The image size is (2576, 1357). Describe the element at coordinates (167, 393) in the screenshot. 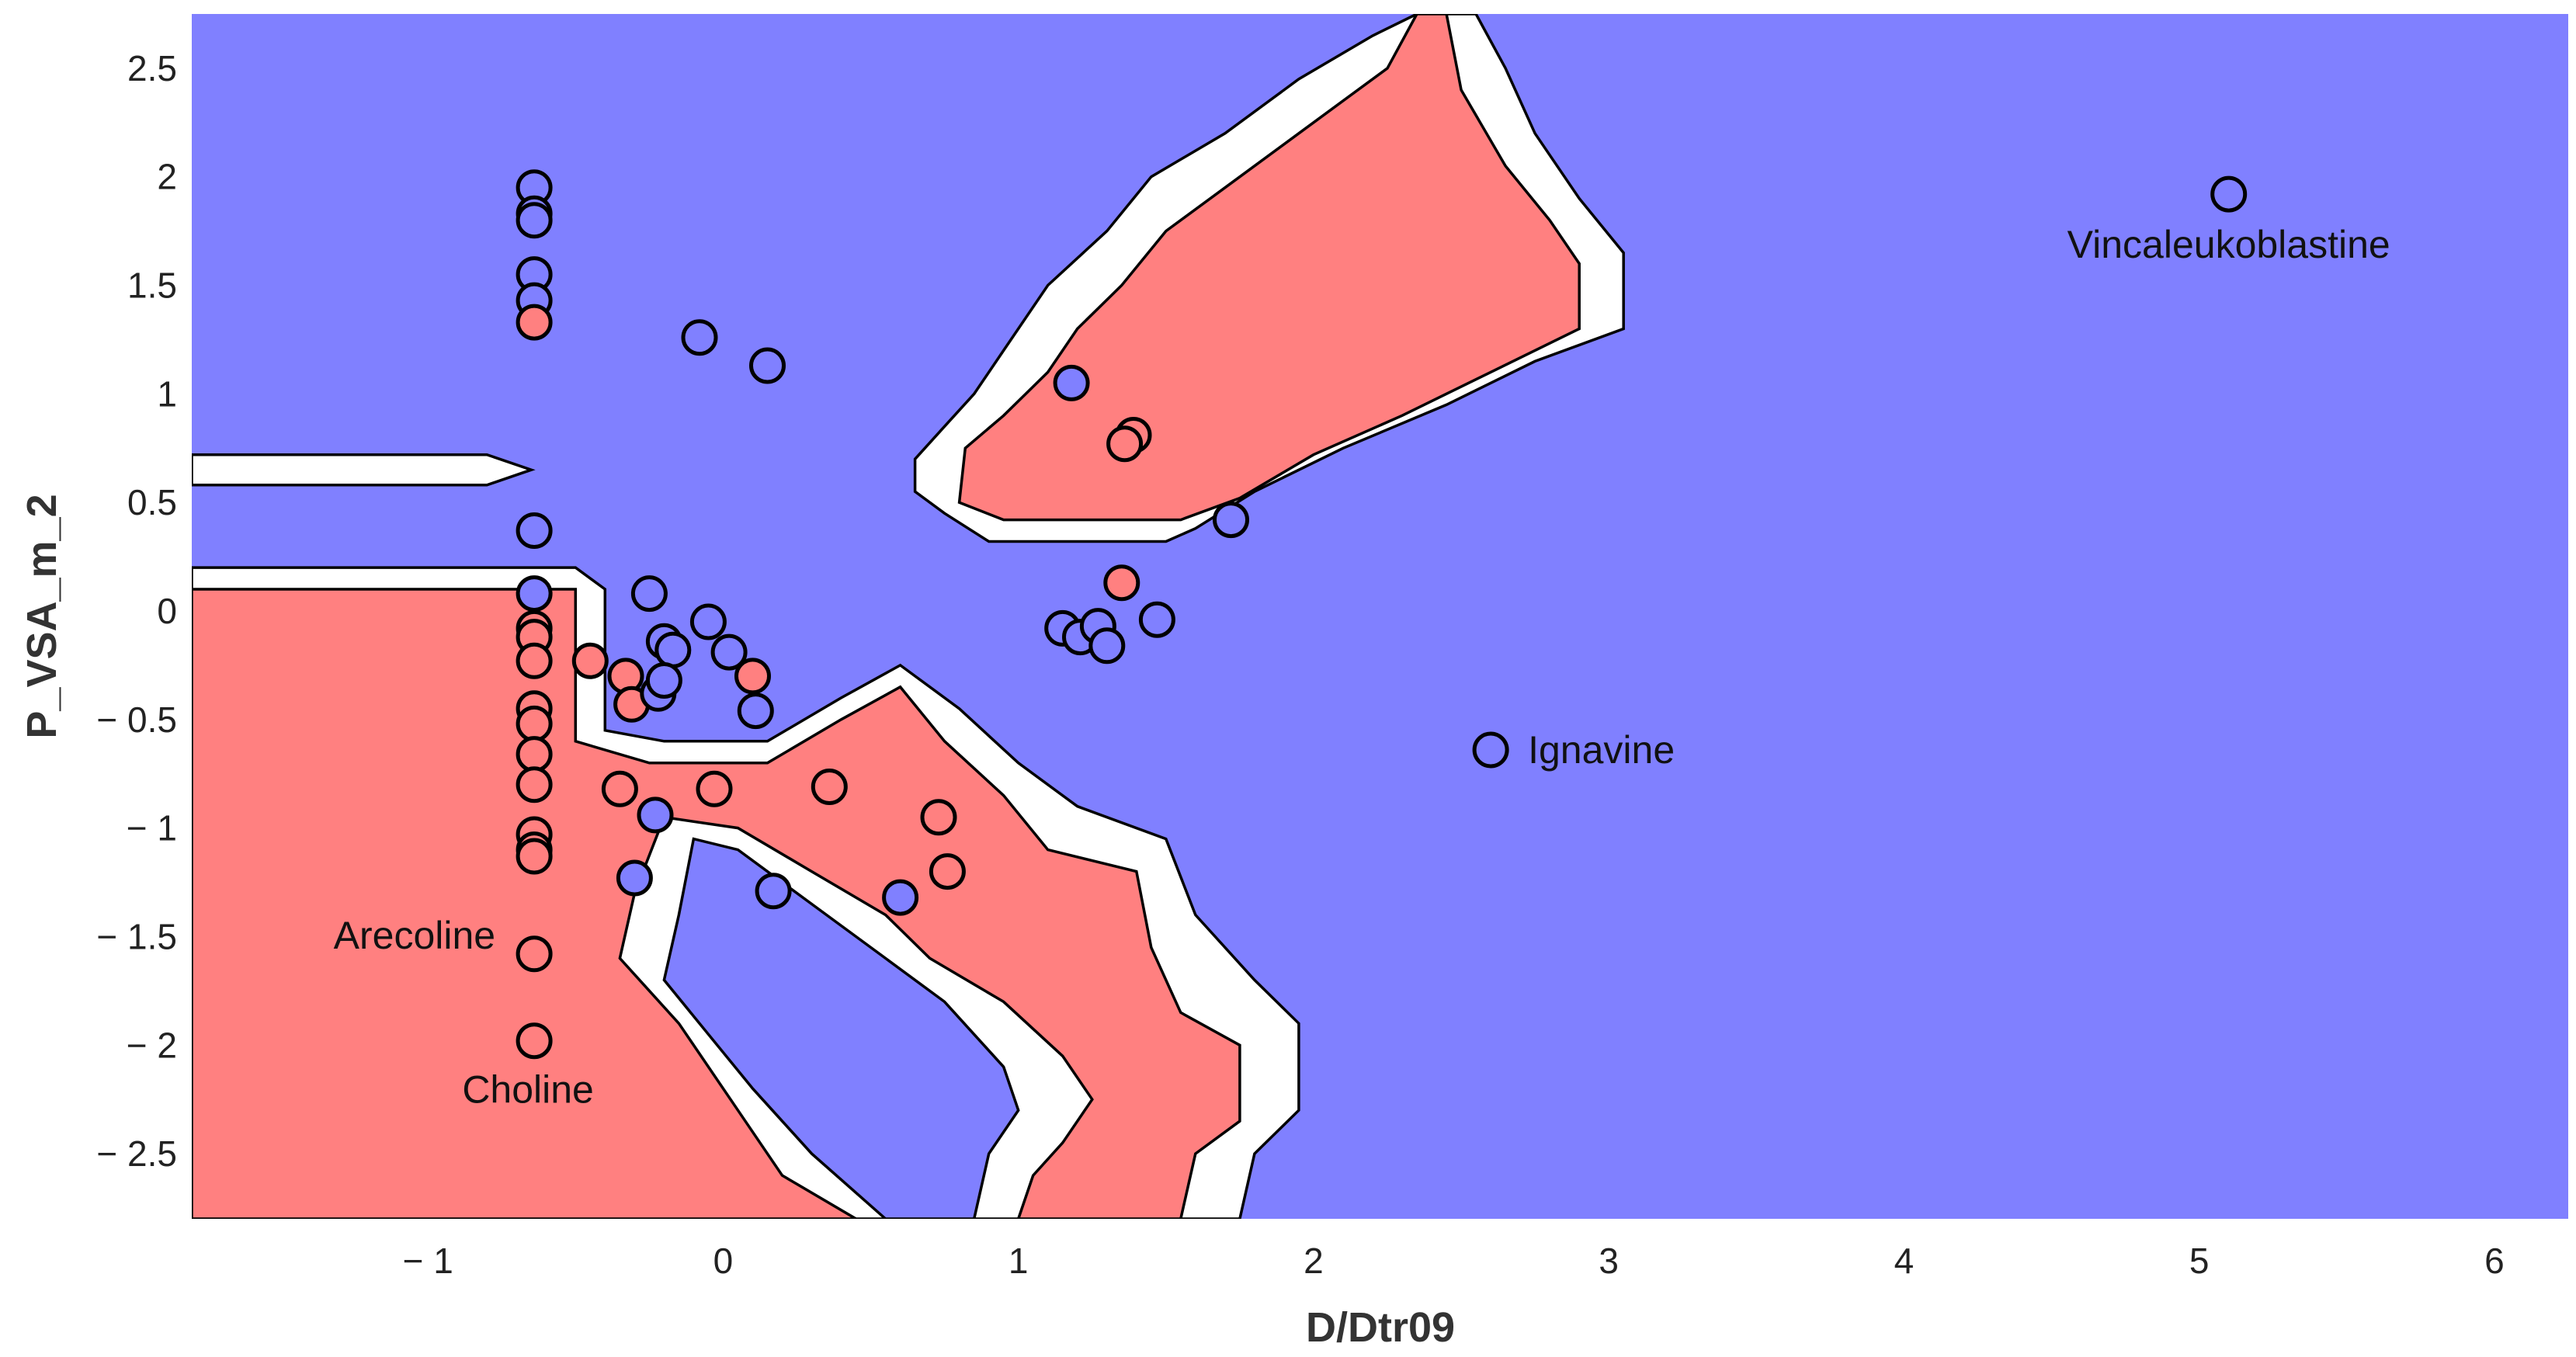

I see `y-tick-label: 1` at that location.